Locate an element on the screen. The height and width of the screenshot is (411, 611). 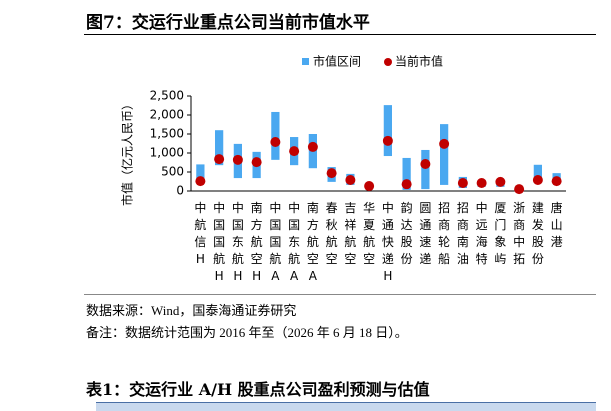
y-tick-label: 2,500 is located at coordinates (167, 96).